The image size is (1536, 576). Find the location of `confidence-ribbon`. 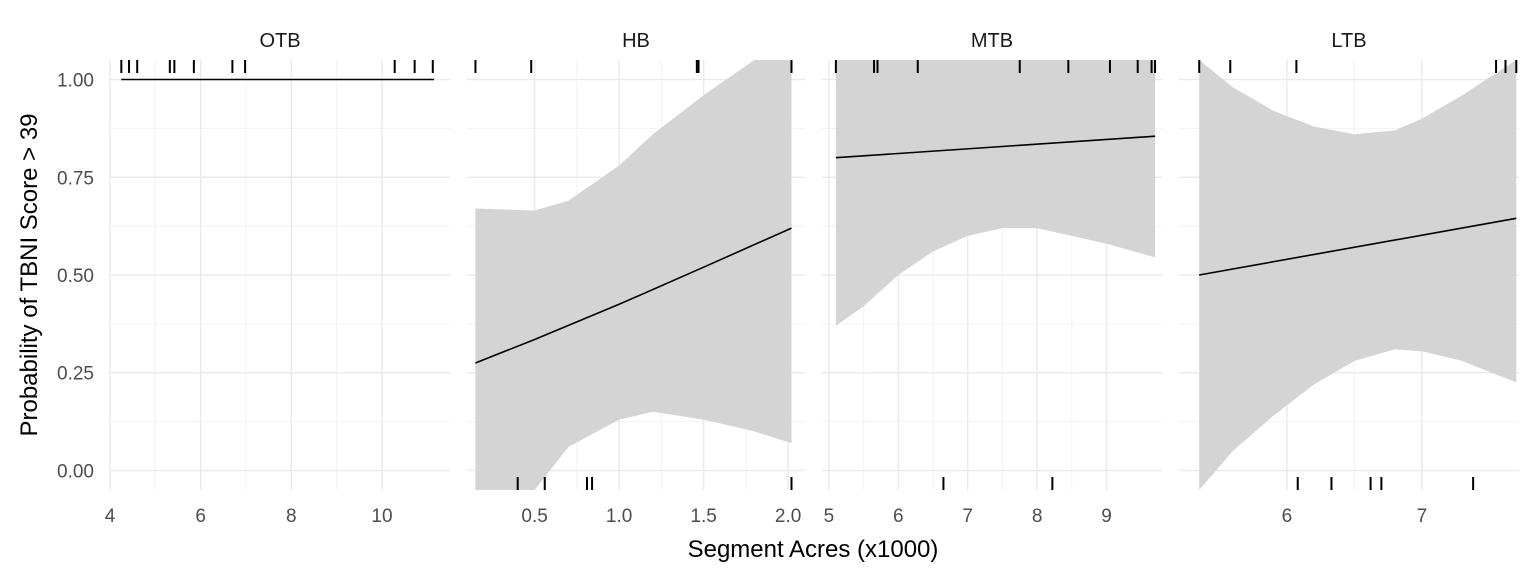

confidence-ribbon is located at coordinates (995, 193).